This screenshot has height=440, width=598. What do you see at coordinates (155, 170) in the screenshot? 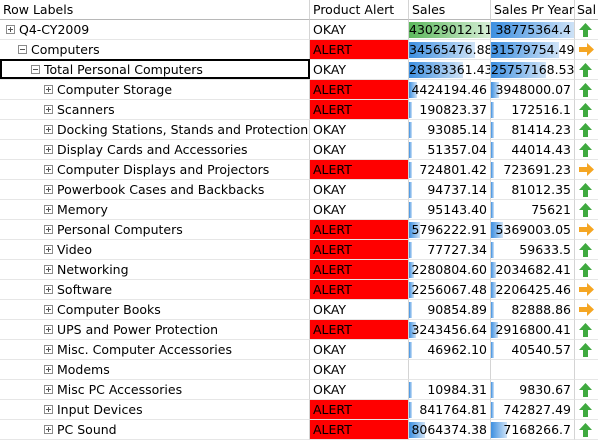
I see `row-label-cell: Computer Displays and Projectors` at bounding box center [155, 170].